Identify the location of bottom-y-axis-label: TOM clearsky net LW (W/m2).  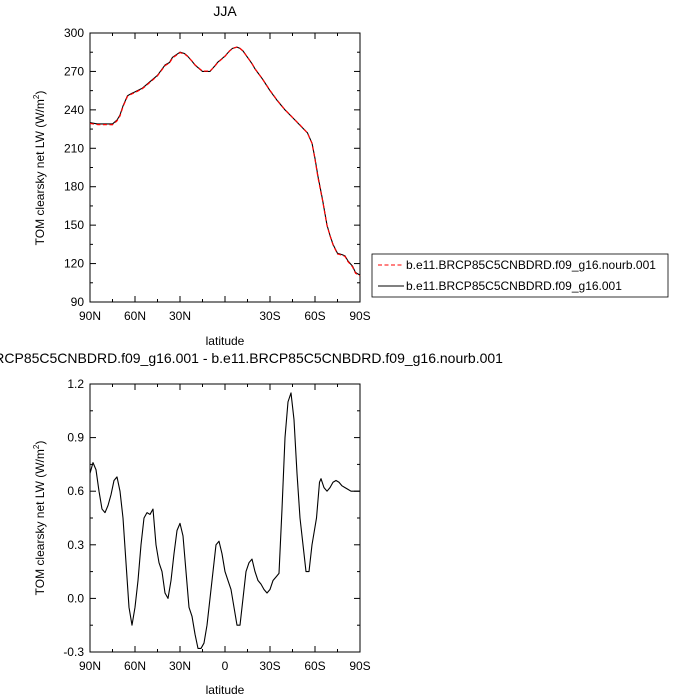
(39, 518).